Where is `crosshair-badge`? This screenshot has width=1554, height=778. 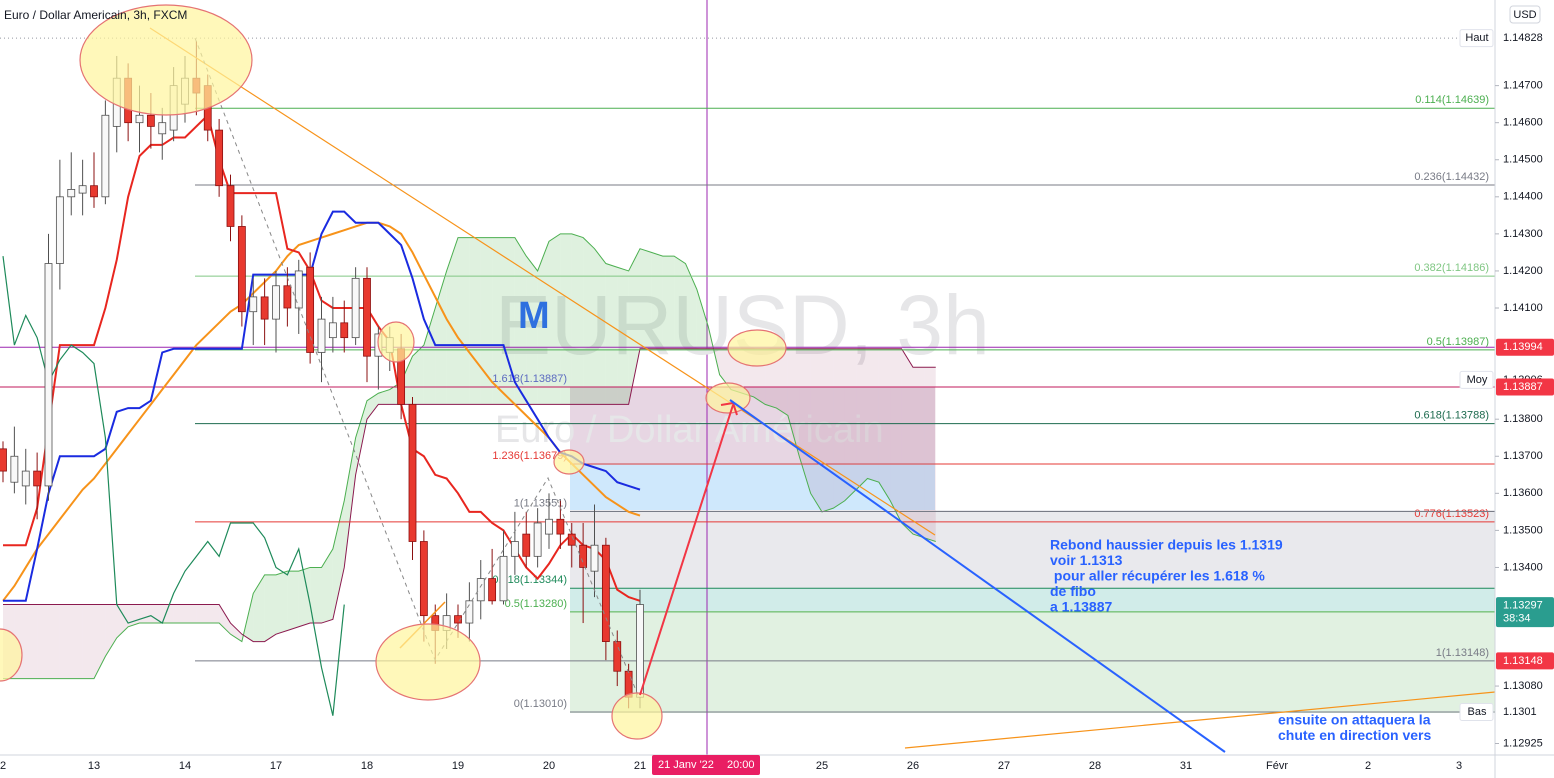 crosshair-badge is located at coordinates (706, 765).